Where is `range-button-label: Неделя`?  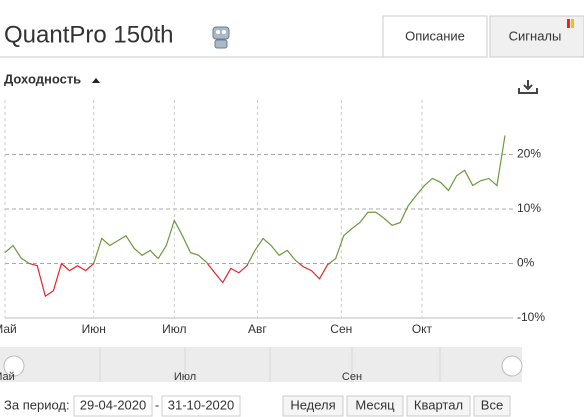
range-button-label: Неделя is located at coordinates (312, 404).